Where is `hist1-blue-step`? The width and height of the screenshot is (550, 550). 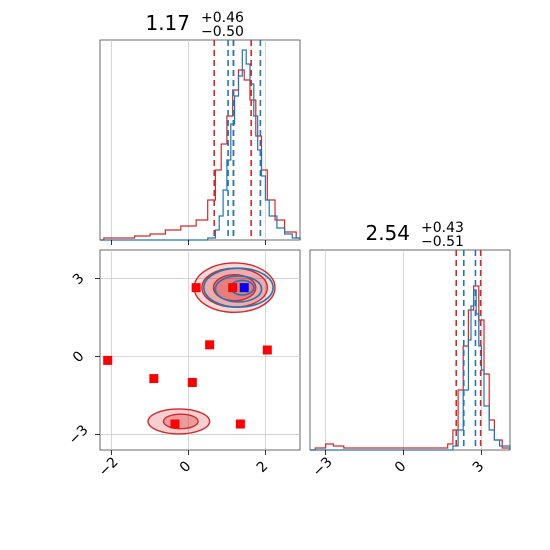
hist1-blue-step is located at coordinates (200, 145).